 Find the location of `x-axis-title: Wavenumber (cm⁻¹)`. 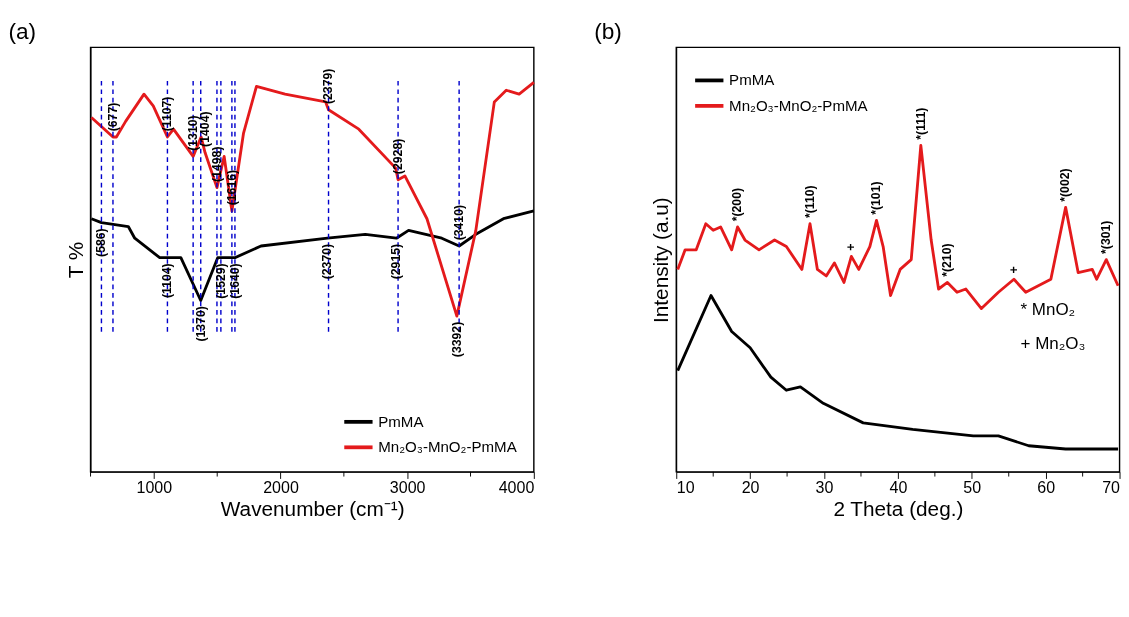

x-axis-title: Wavenumber (cm⁻¹) is located at coordinates (312, 508).